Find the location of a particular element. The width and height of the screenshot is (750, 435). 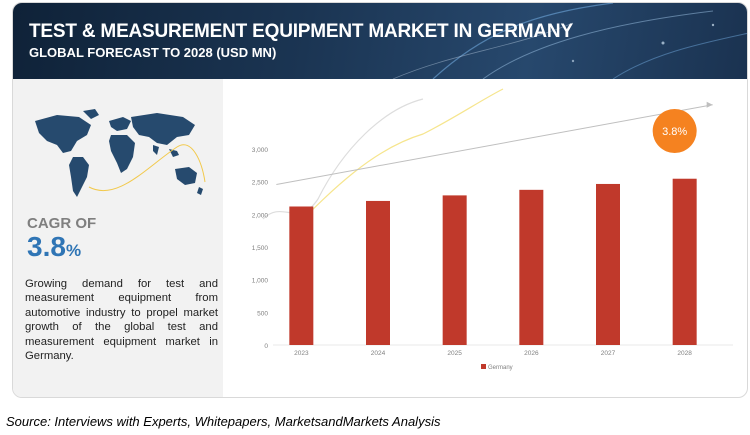

legend-swatch is located at coordinates (483, 366).